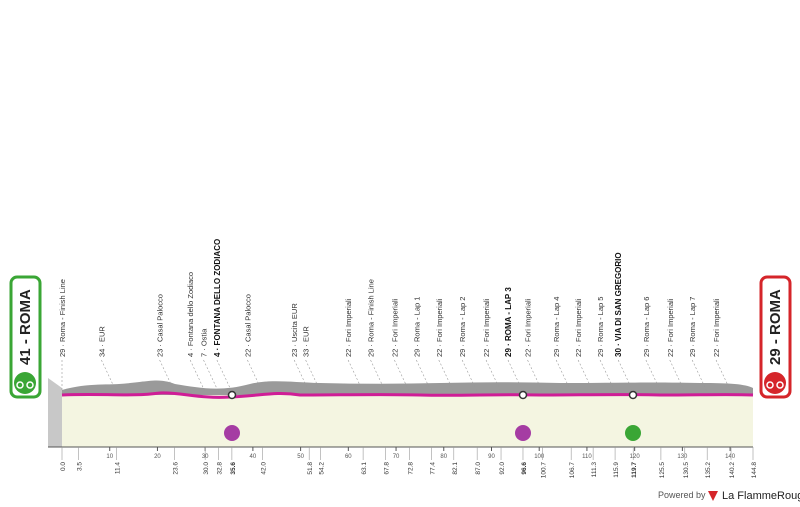  What do you see at coordinates (205, 457) in the screenshot?
I see `tick-label: 30` at bounding box center [205, 457].